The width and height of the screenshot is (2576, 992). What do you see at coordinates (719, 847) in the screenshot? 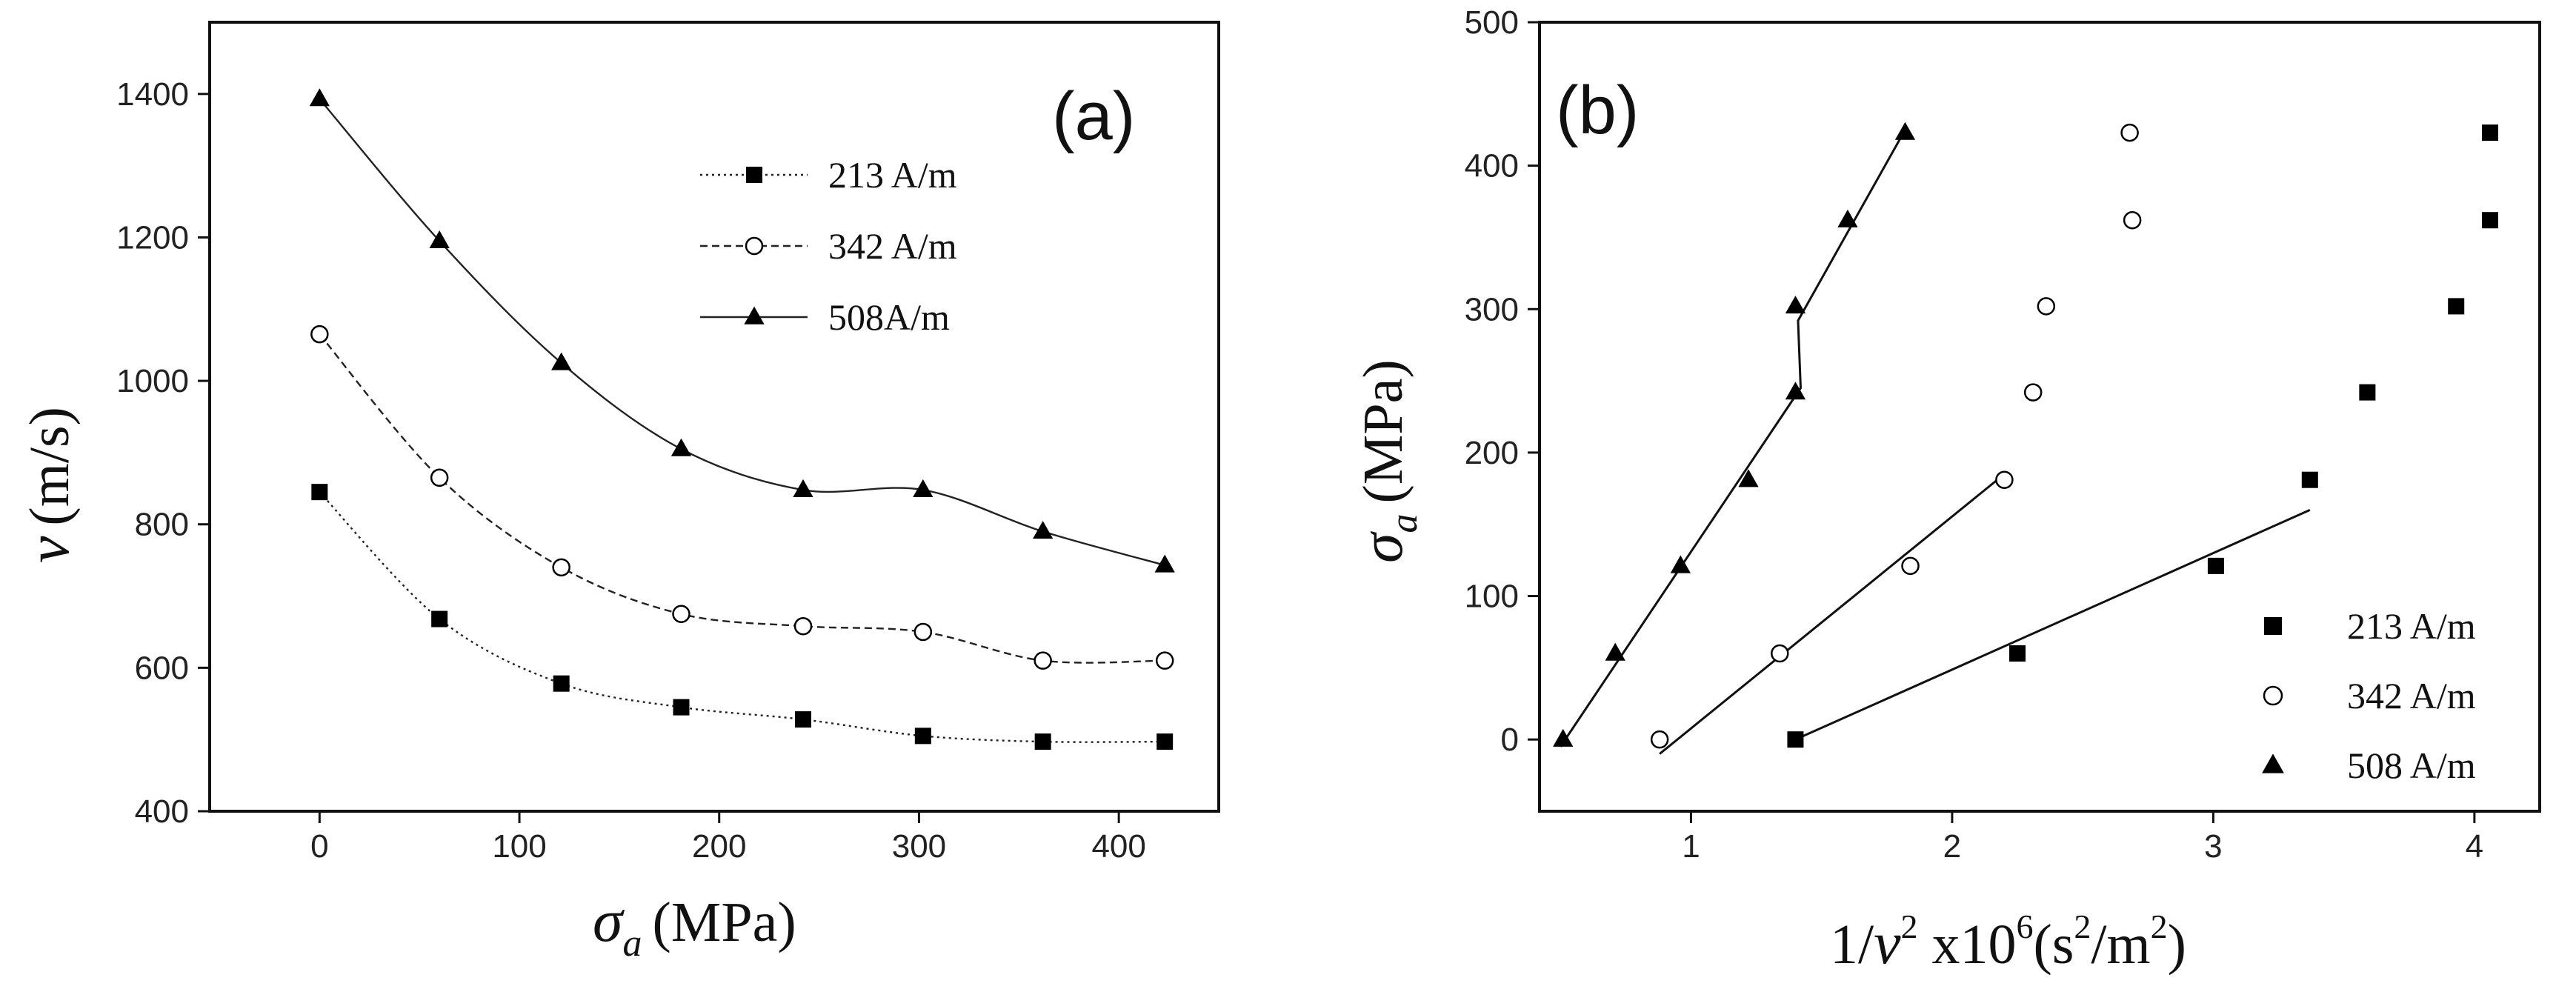
I see `x-tick-label-a: 200` at bounding box center [719, 847].